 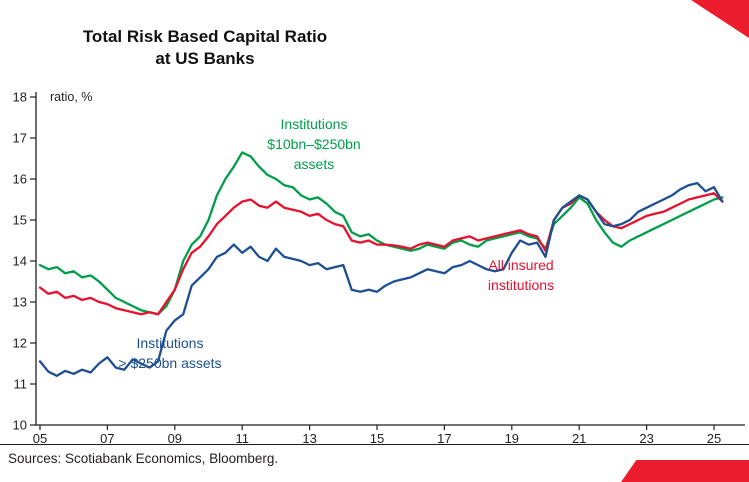 What do you see at coordinates (521, 275) in the screenshot?
I see `annotation-all-insured-institutions: All insured institutions` at bounding box center [521, 275].